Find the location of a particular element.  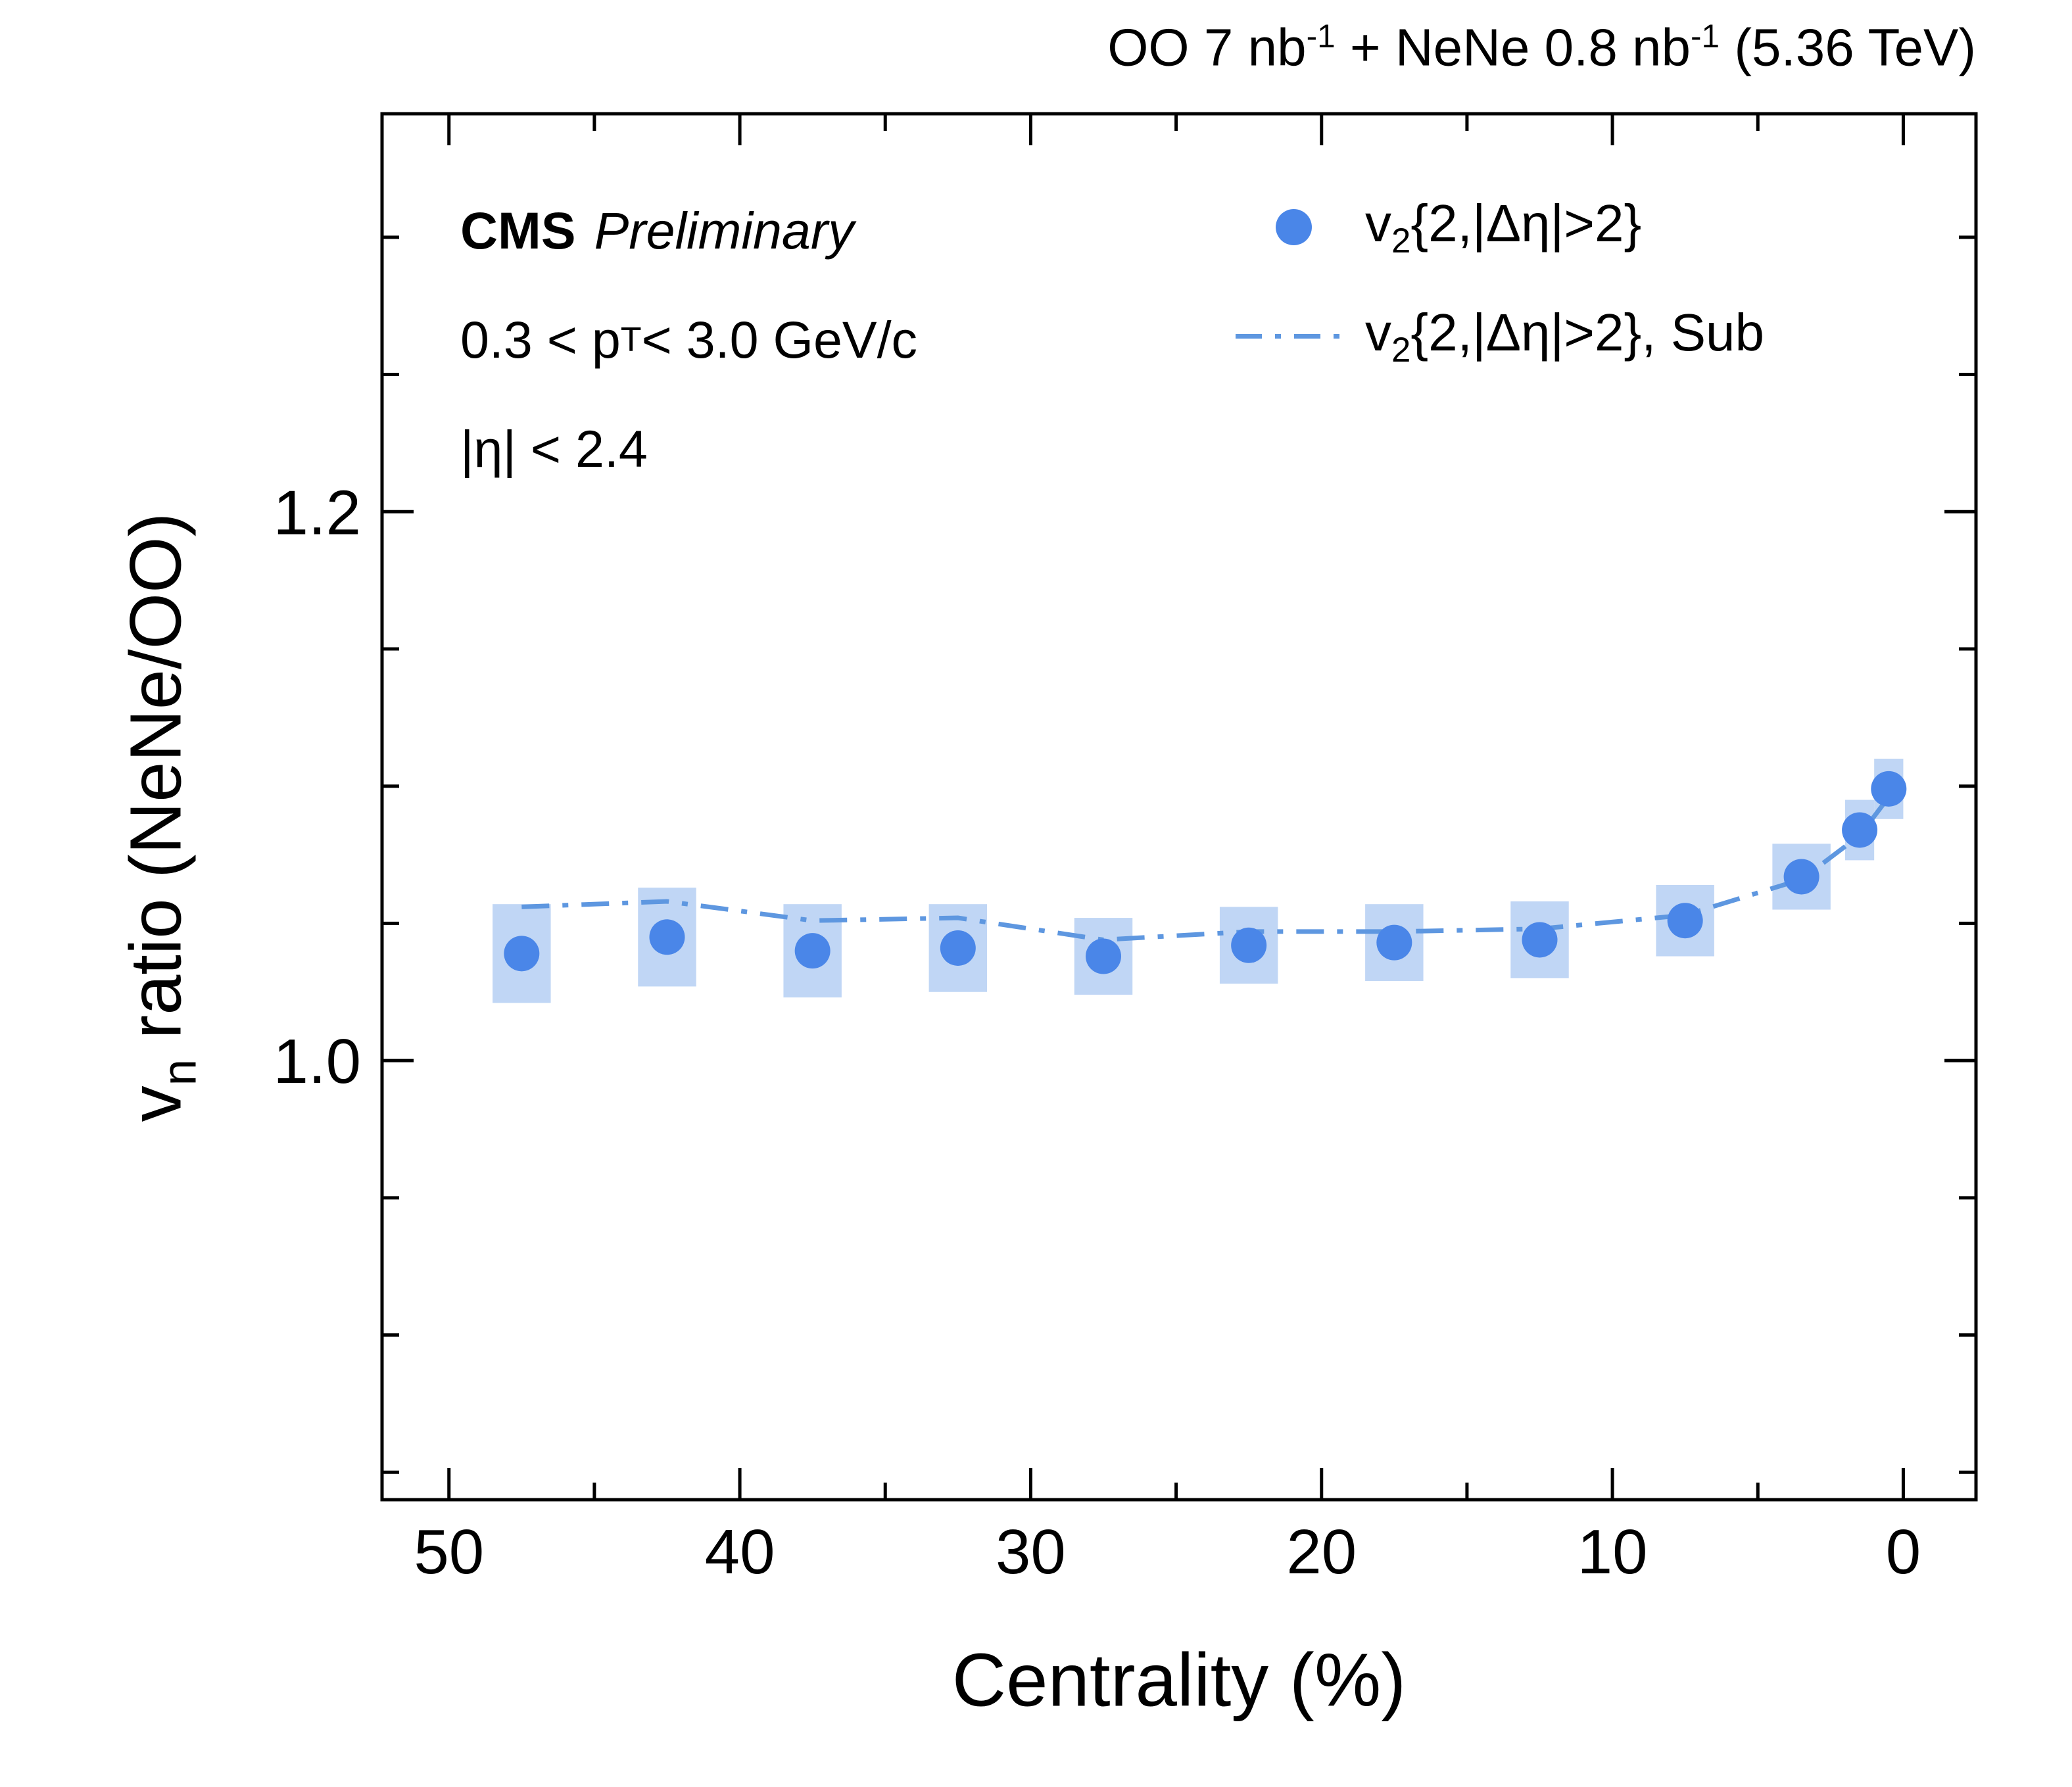

luminosity-text: + NeNe 0.8 nb is located at coordinates (1513, 47).